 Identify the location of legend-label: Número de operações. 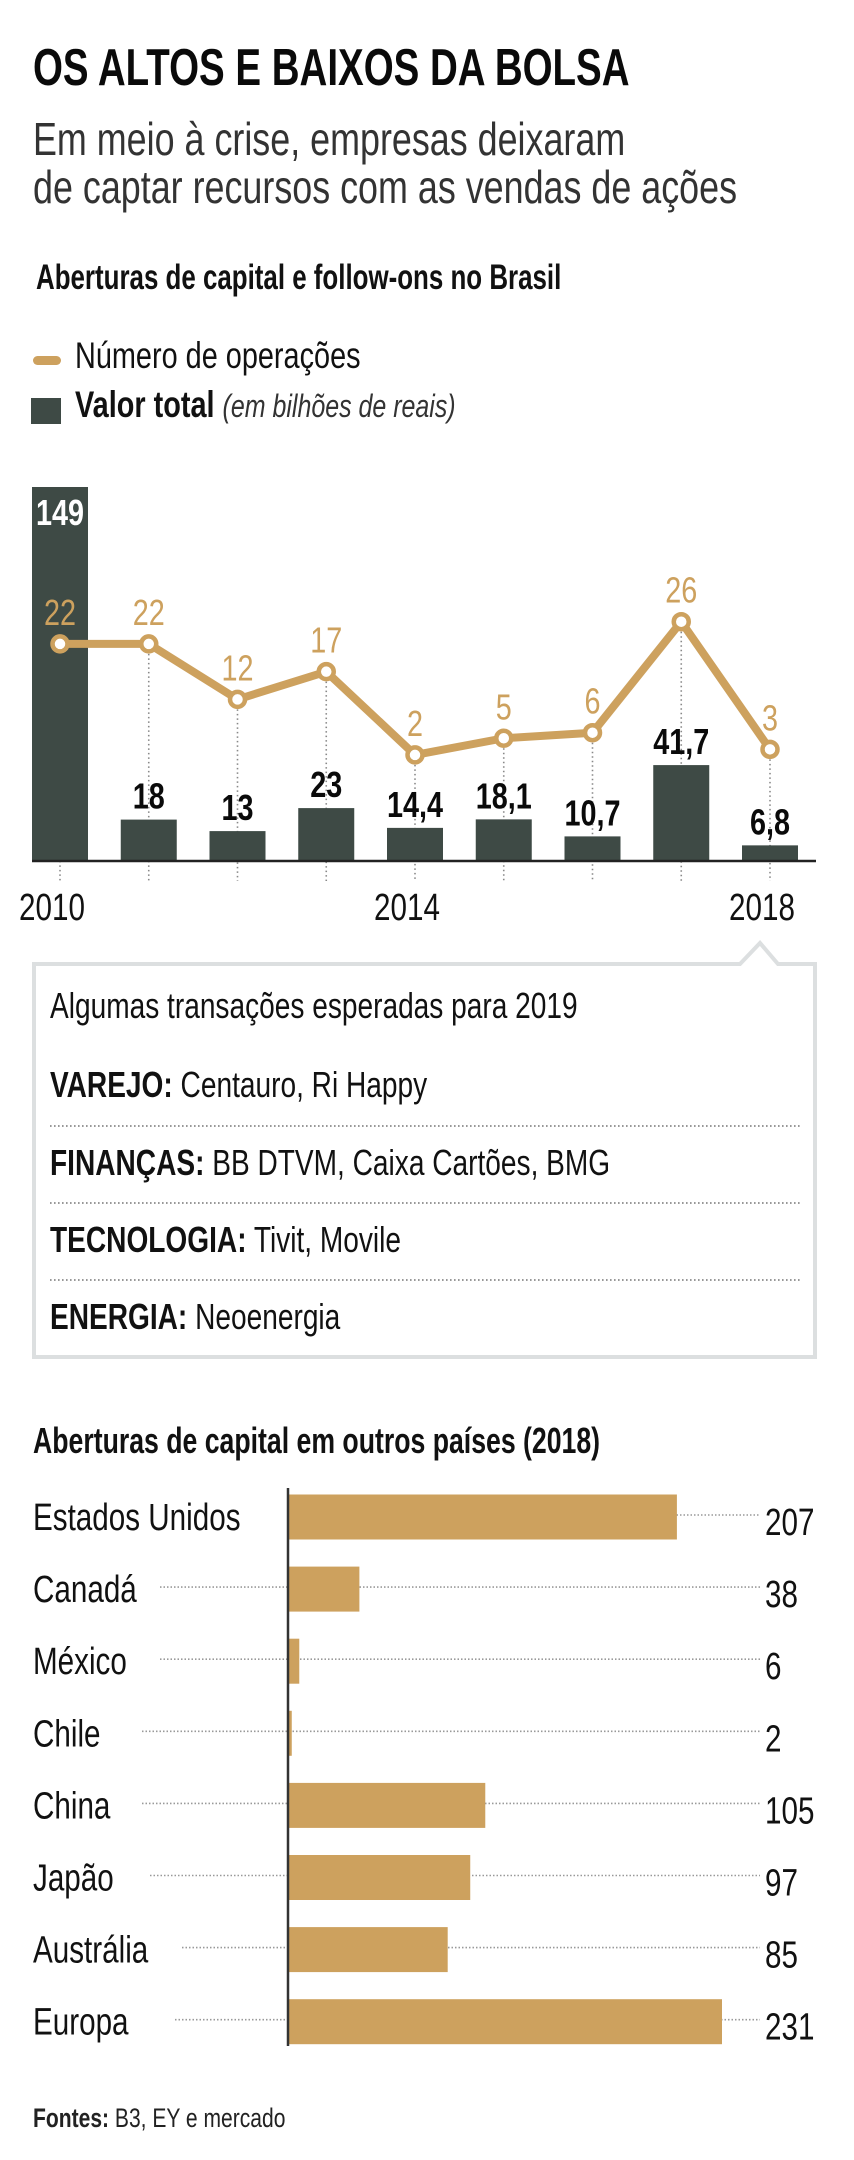
(218, 355).